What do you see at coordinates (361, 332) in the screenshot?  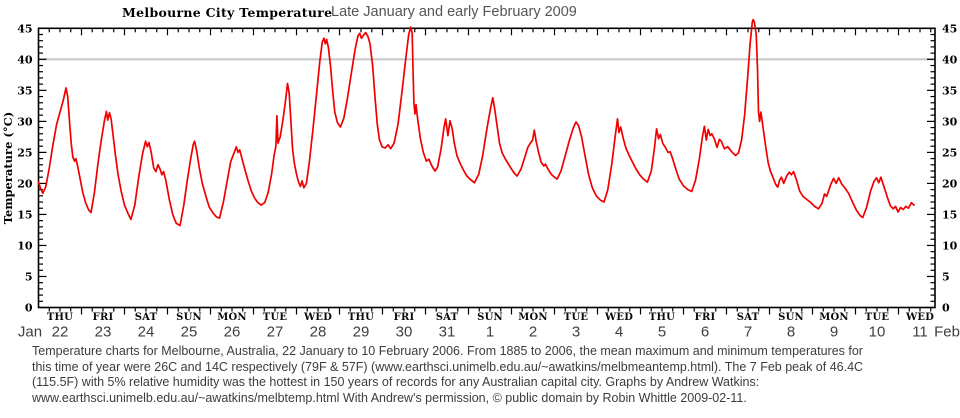 I see `svg-text: 29` at bounding box center [361, 332].